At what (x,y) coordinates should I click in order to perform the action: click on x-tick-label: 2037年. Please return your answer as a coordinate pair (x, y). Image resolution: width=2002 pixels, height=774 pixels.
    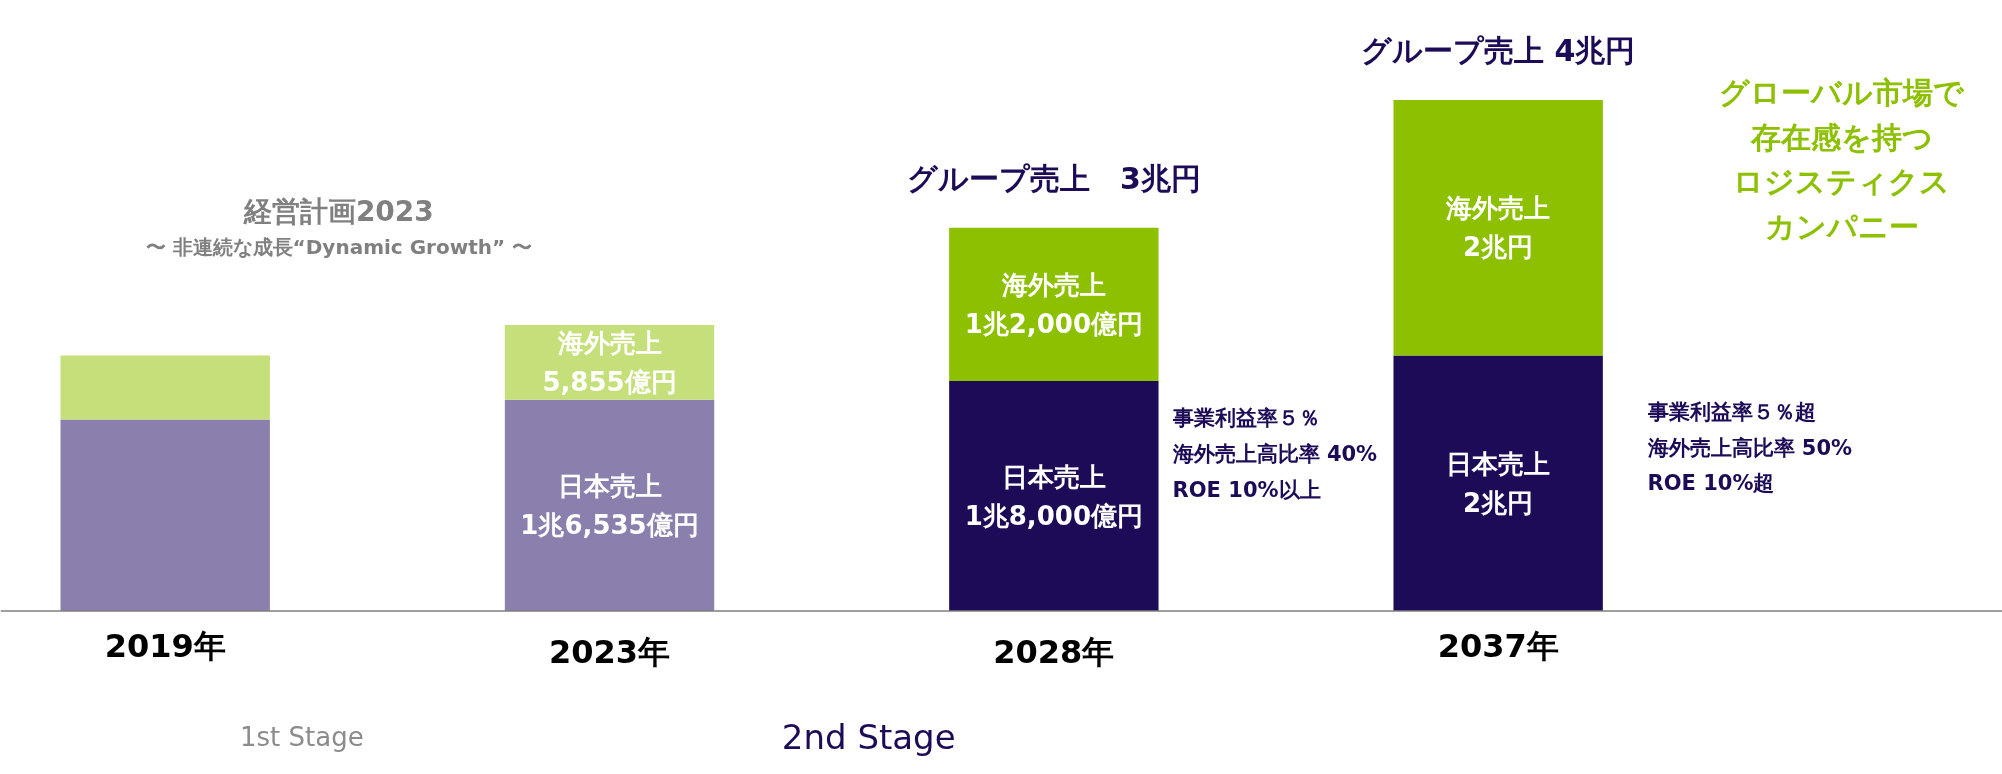
    Looking at the image, I should click on (1498, 645).